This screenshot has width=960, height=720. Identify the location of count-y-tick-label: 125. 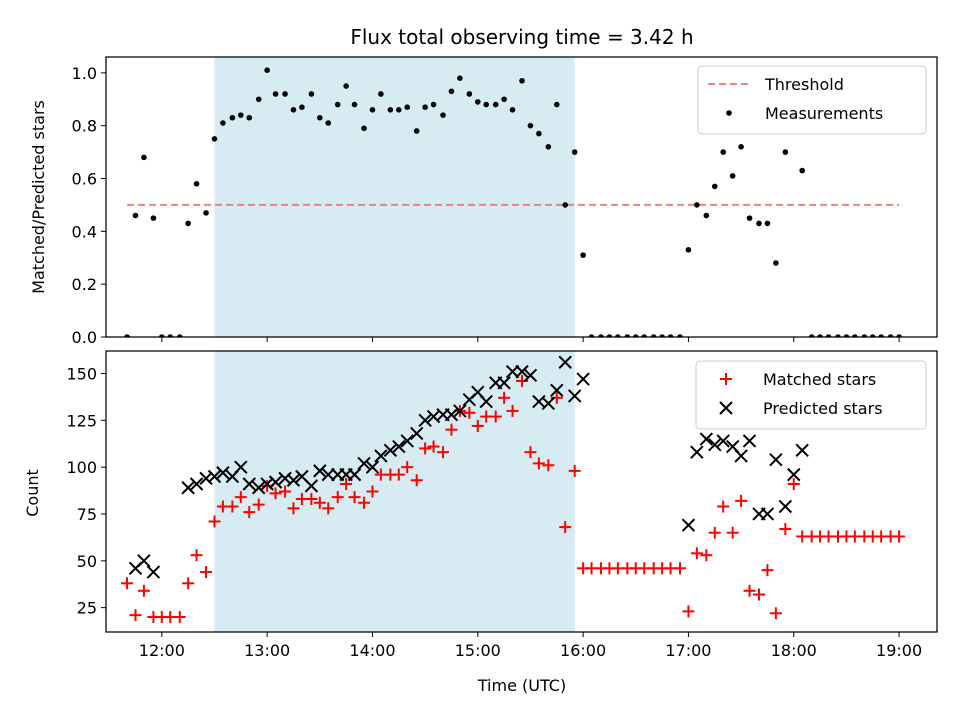
(81, 420).